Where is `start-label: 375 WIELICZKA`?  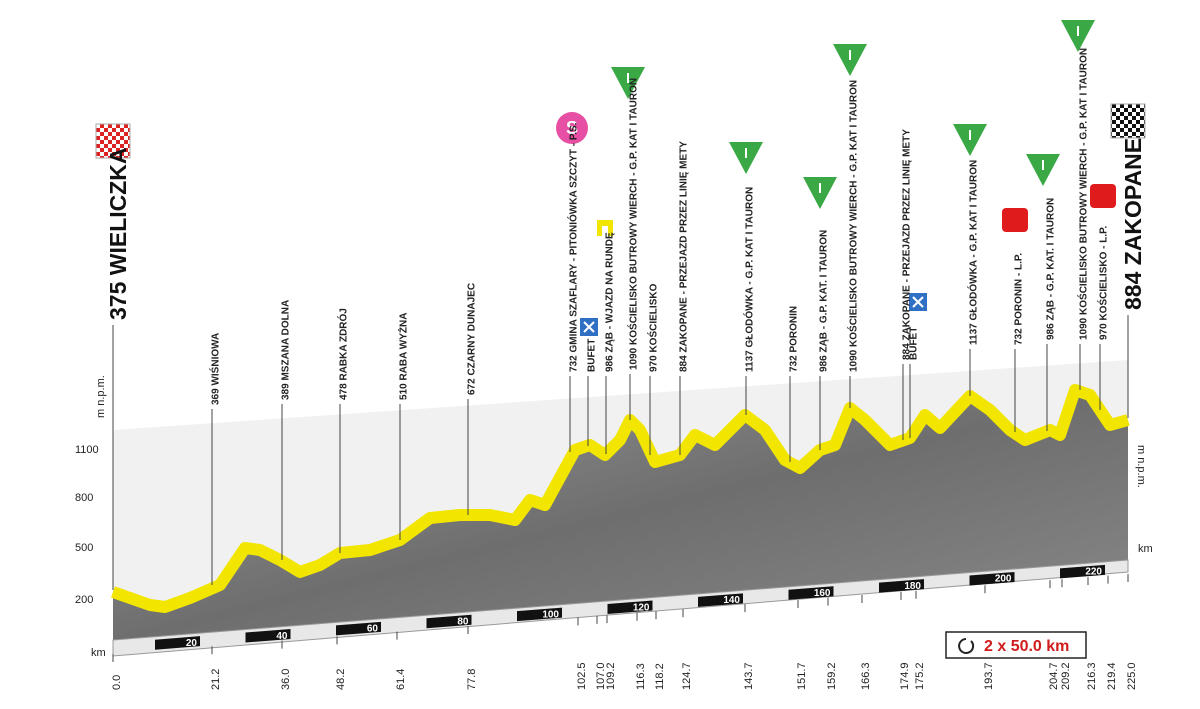 start-label: 375 WIELICZKA is located at coordinates (118, 233).